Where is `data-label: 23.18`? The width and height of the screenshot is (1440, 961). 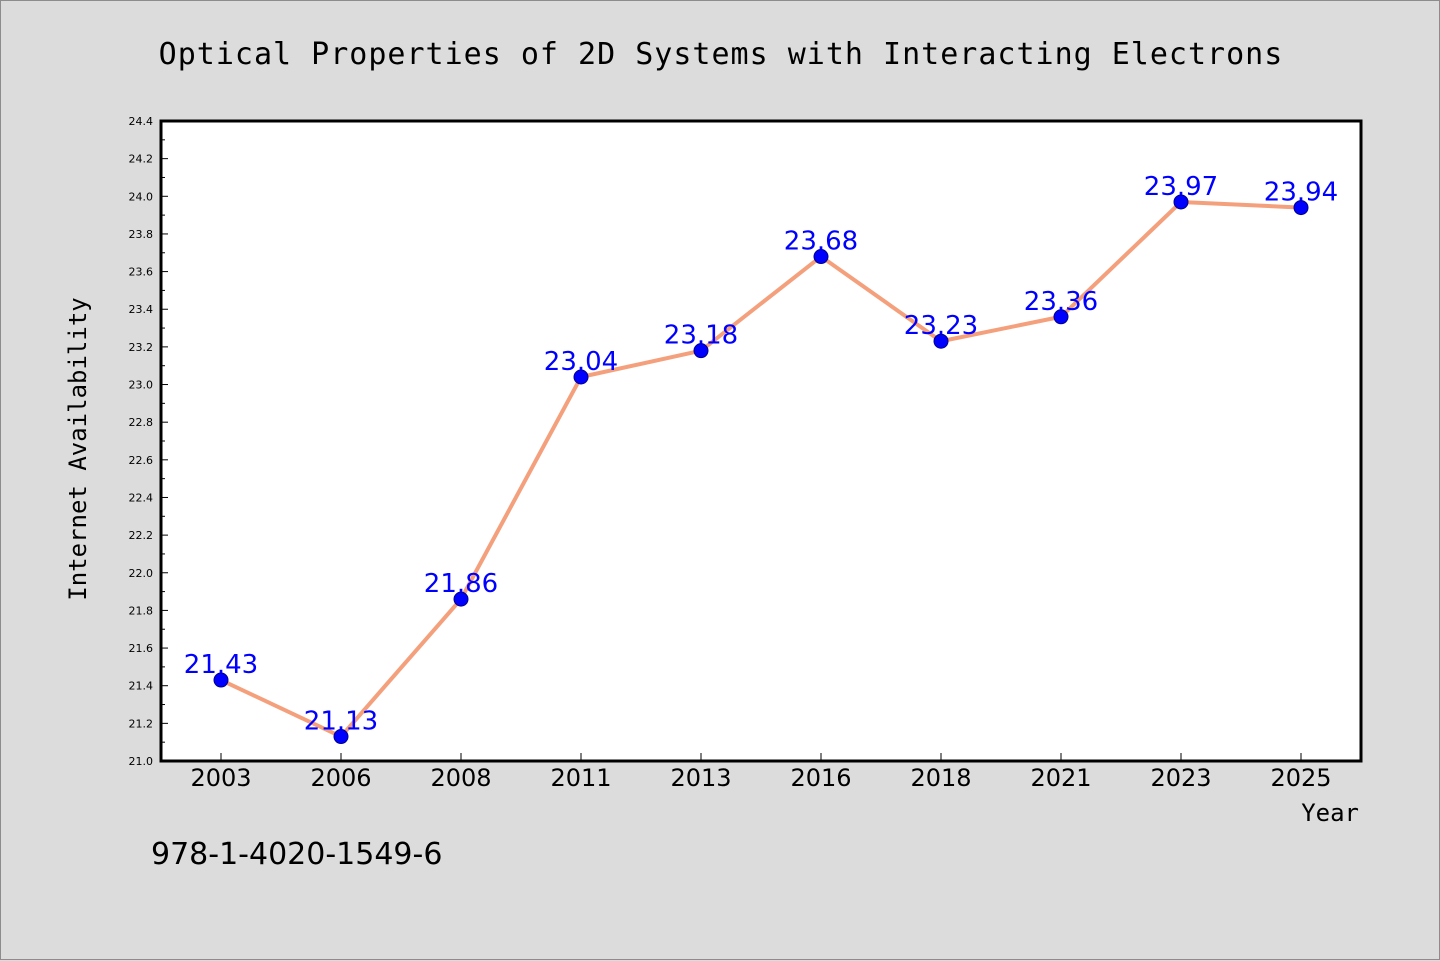 data-label: 23.18 is located at coordinates (701, 336).